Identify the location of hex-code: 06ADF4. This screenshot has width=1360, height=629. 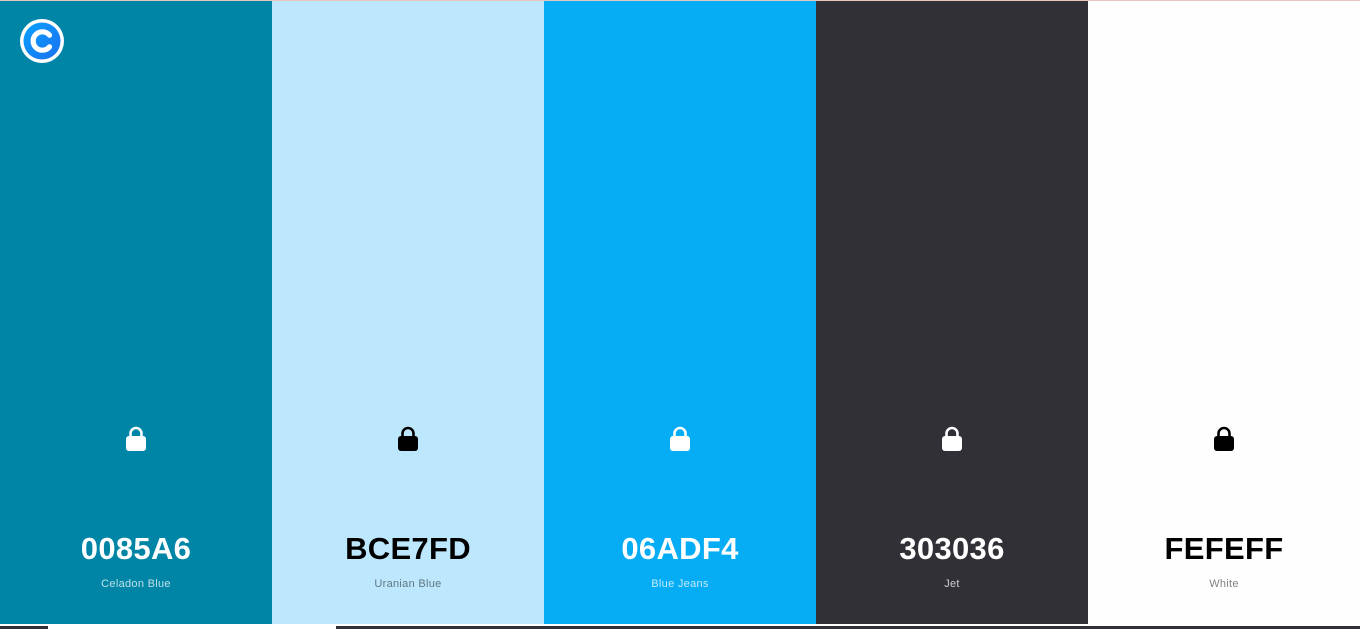
(680, 548).